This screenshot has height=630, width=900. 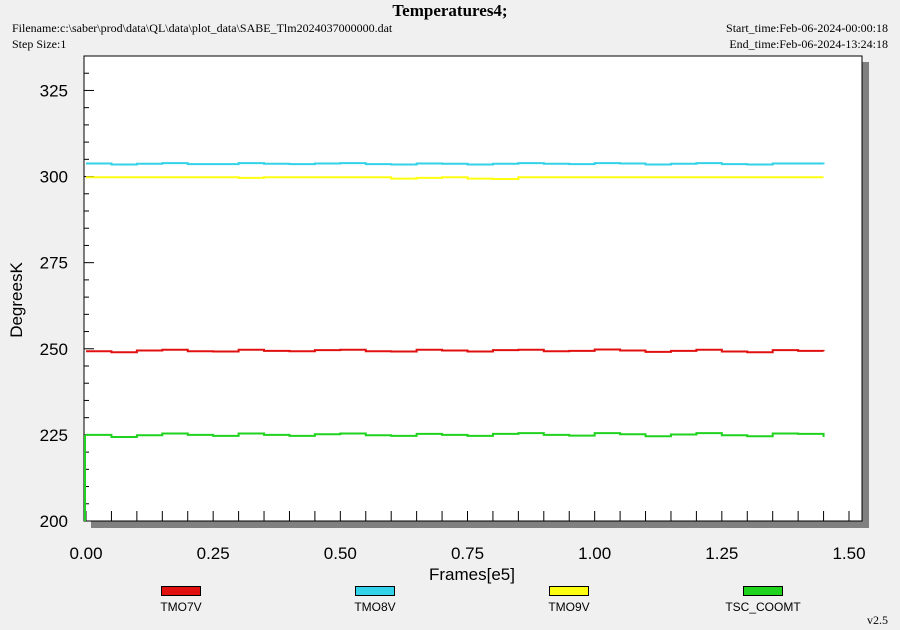 What do you see at coordinates (455, 178) in the screenshot?
I see `series-line-tmo9v` at bounding box center [455, 178].